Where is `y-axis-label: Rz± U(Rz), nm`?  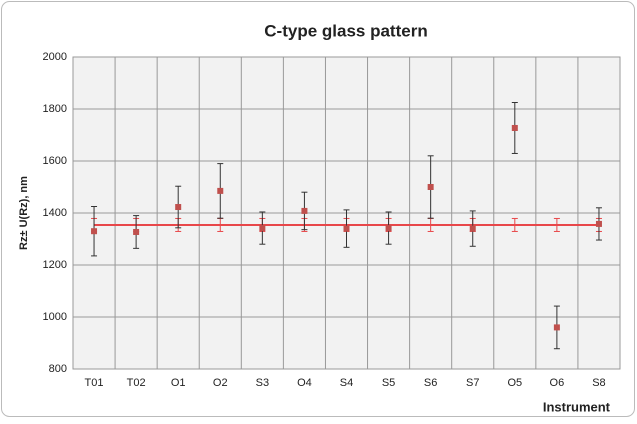
y-axis-label: Rz± U(Rz), nm is located at coordinates (24, 213).